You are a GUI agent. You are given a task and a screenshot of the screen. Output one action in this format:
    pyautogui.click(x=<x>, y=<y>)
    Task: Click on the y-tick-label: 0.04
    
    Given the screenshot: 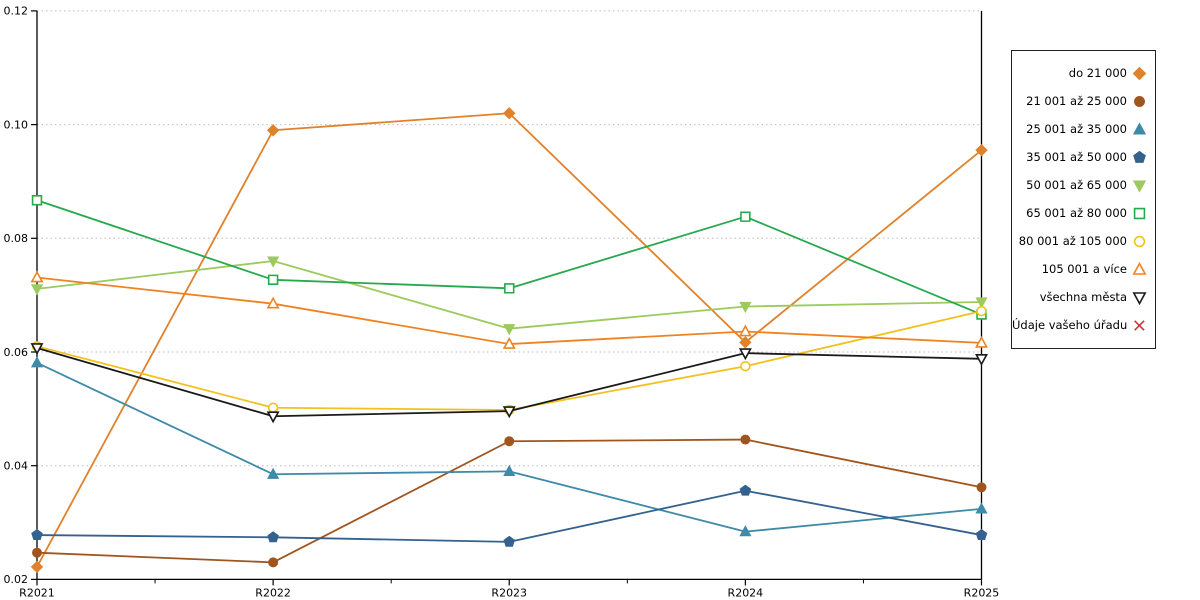 What is the action you would take?
    pyautogui.click(x=16, y=466)
    